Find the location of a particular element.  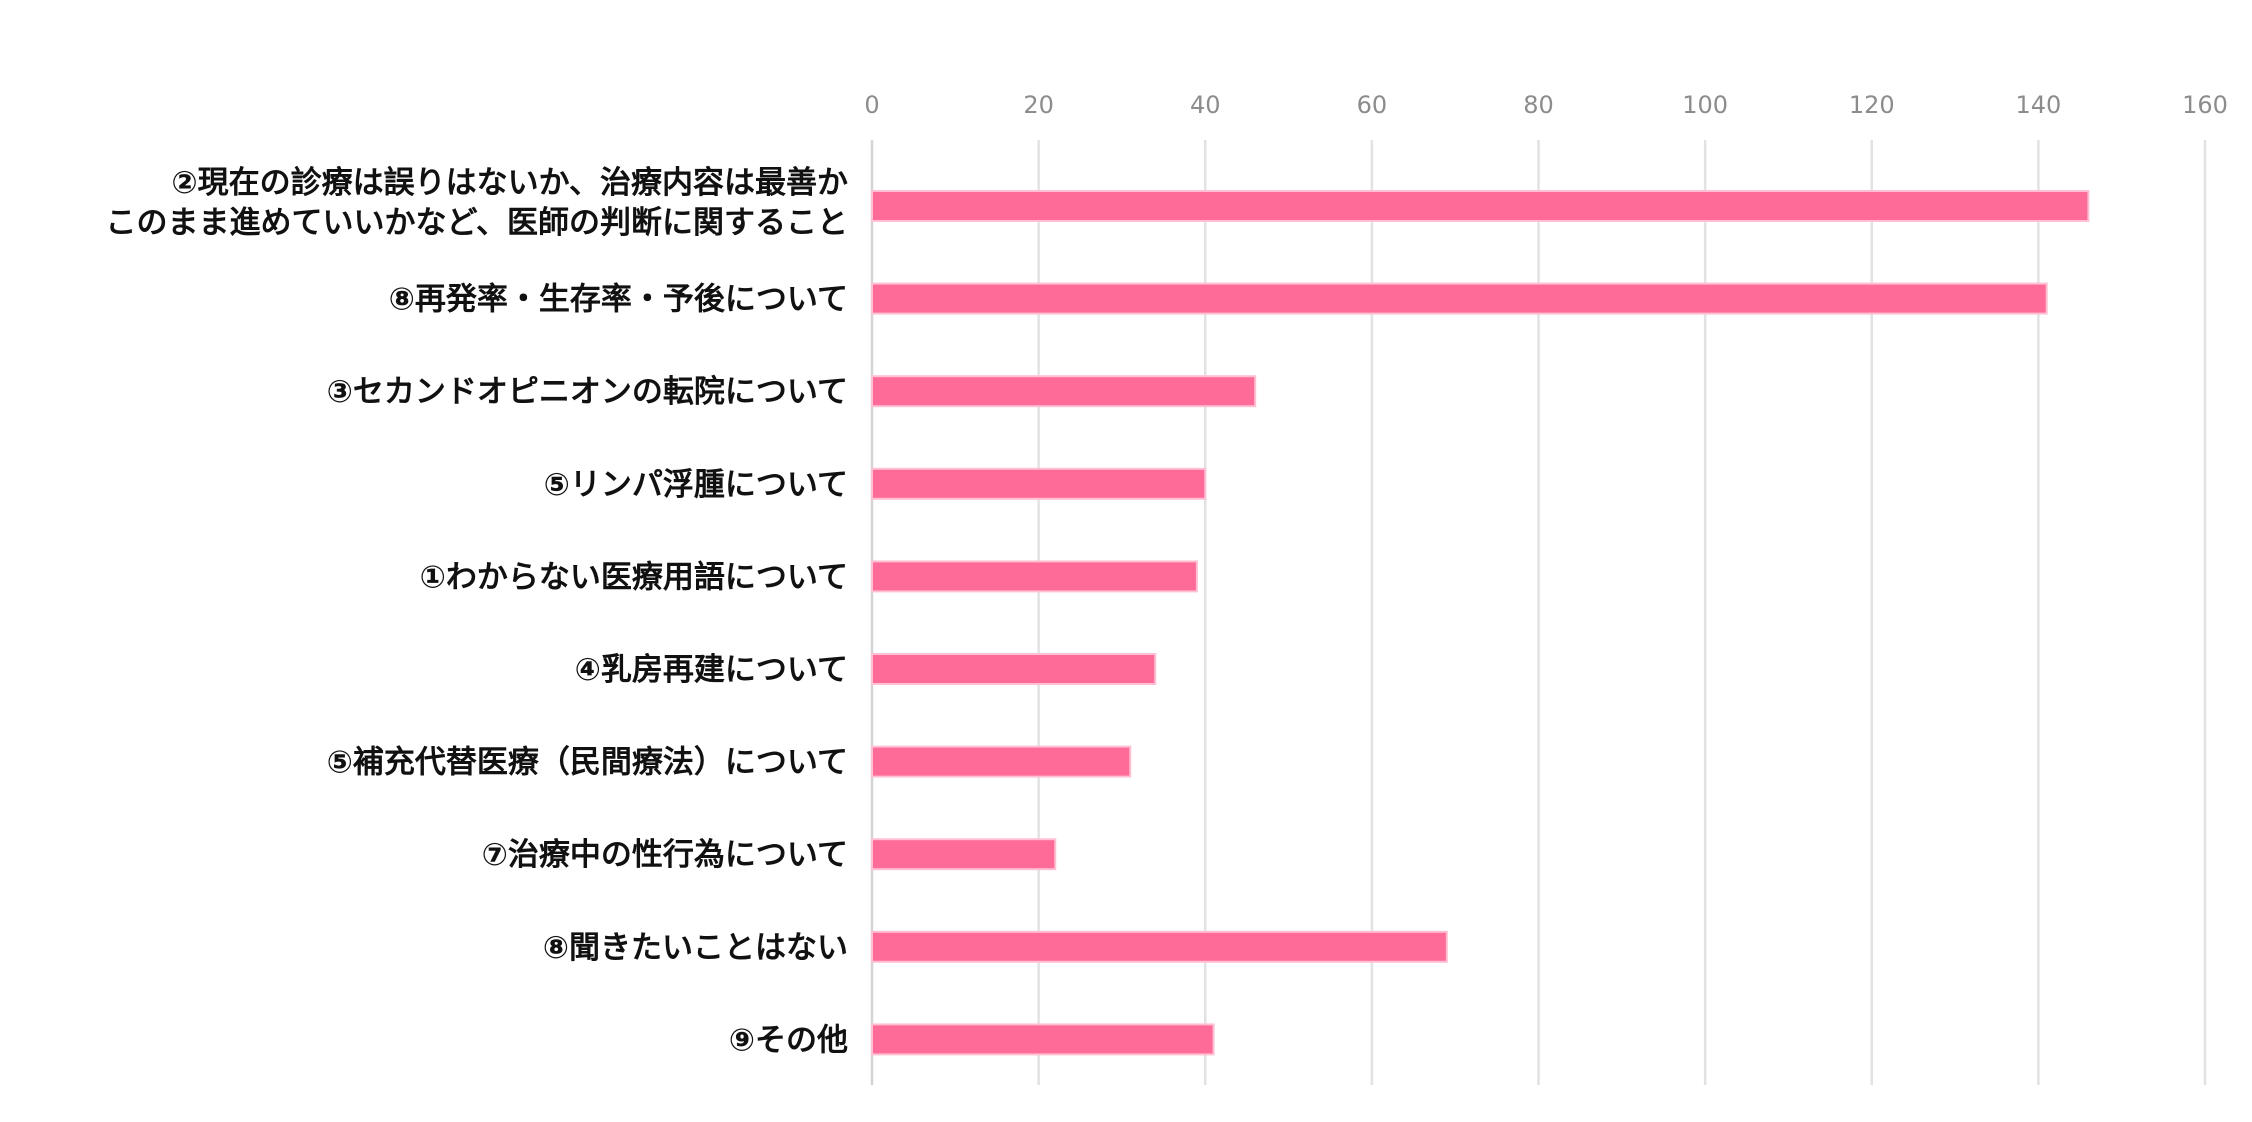

x-tick-label: 40 is located at coordinates (1205, 105).